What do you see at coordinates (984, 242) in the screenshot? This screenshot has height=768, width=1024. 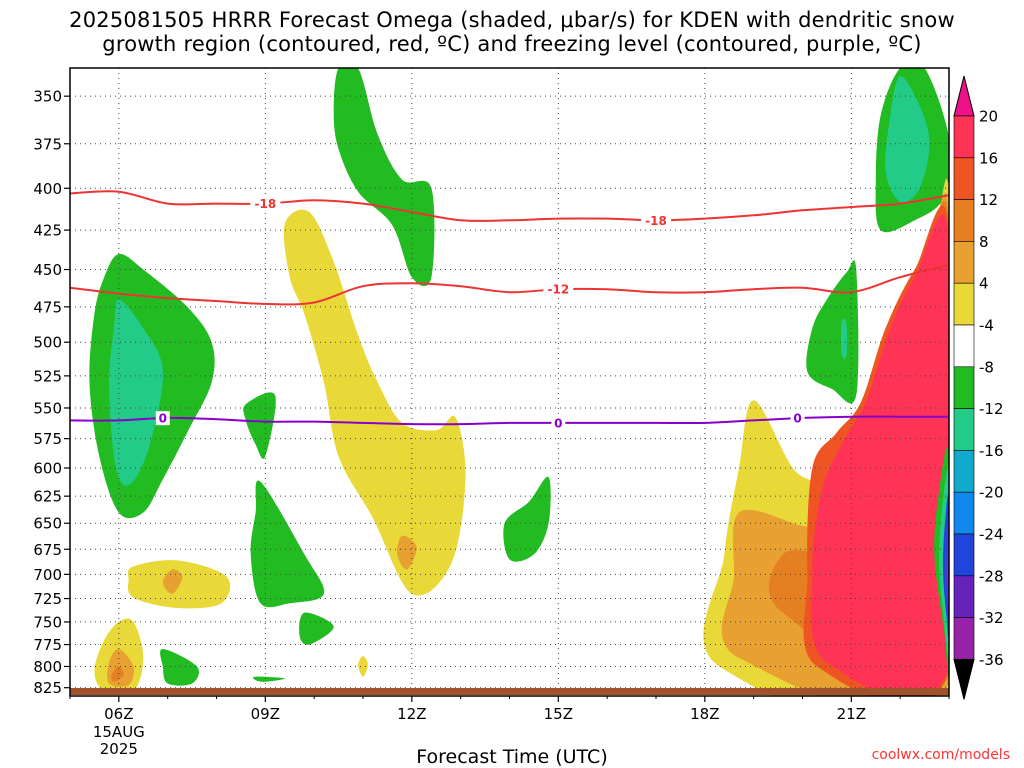 I see `colorbar-label: 8` at bounding box center [984, 242].